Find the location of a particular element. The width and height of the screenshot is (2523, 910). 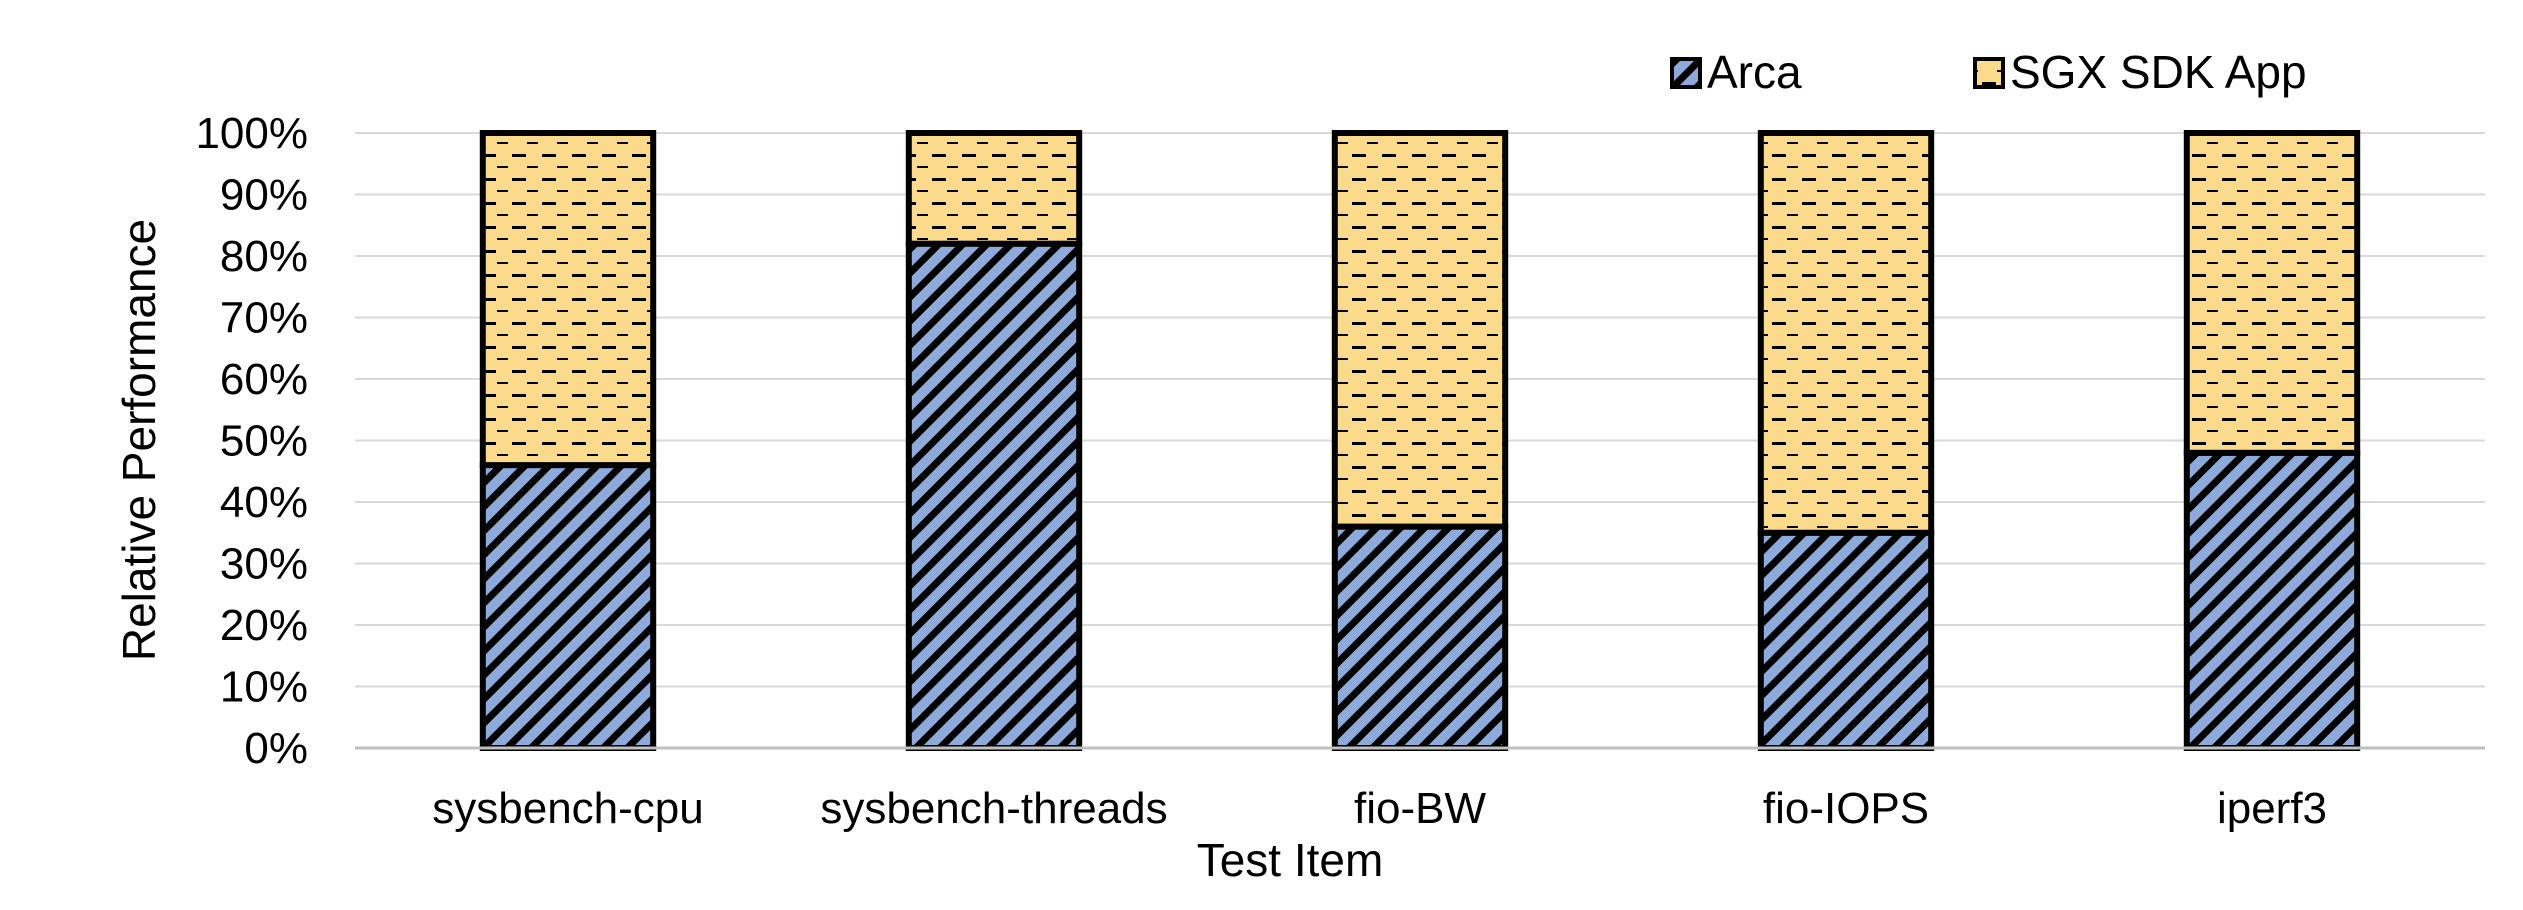

bar-arca-sysbench-cpu is located at coordinates (568, 606).